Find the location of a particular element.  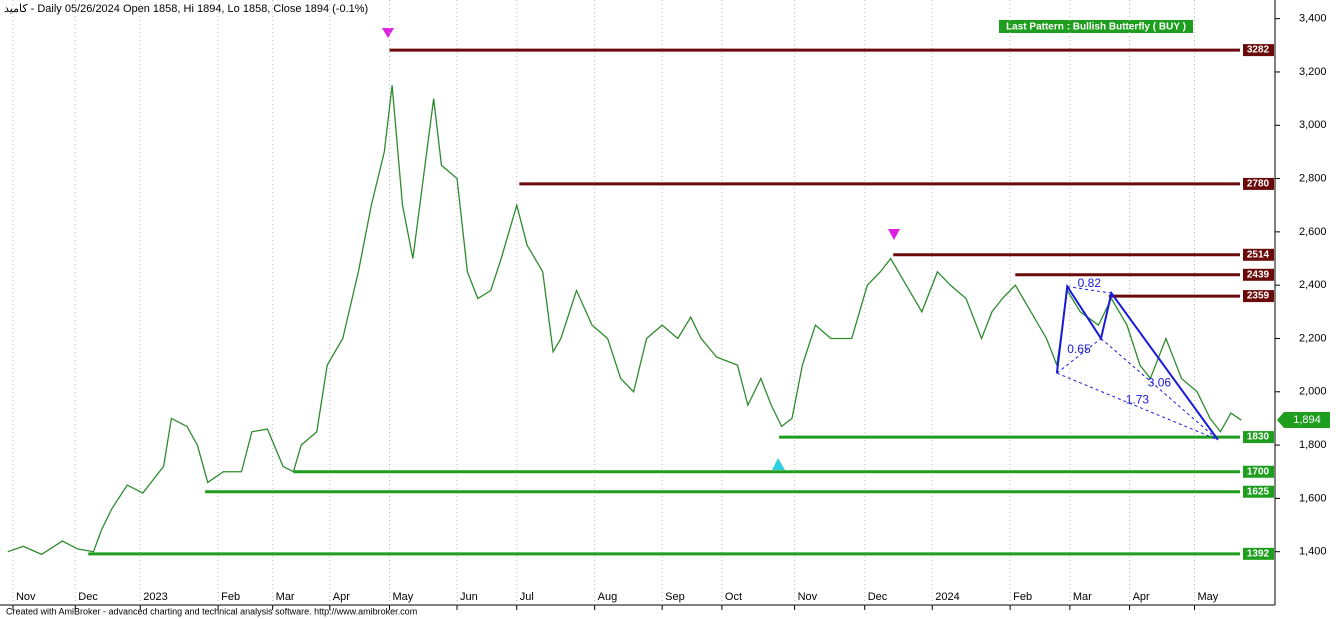

pattern-ratio: 1.73 is located at coordinates (1138, 400).